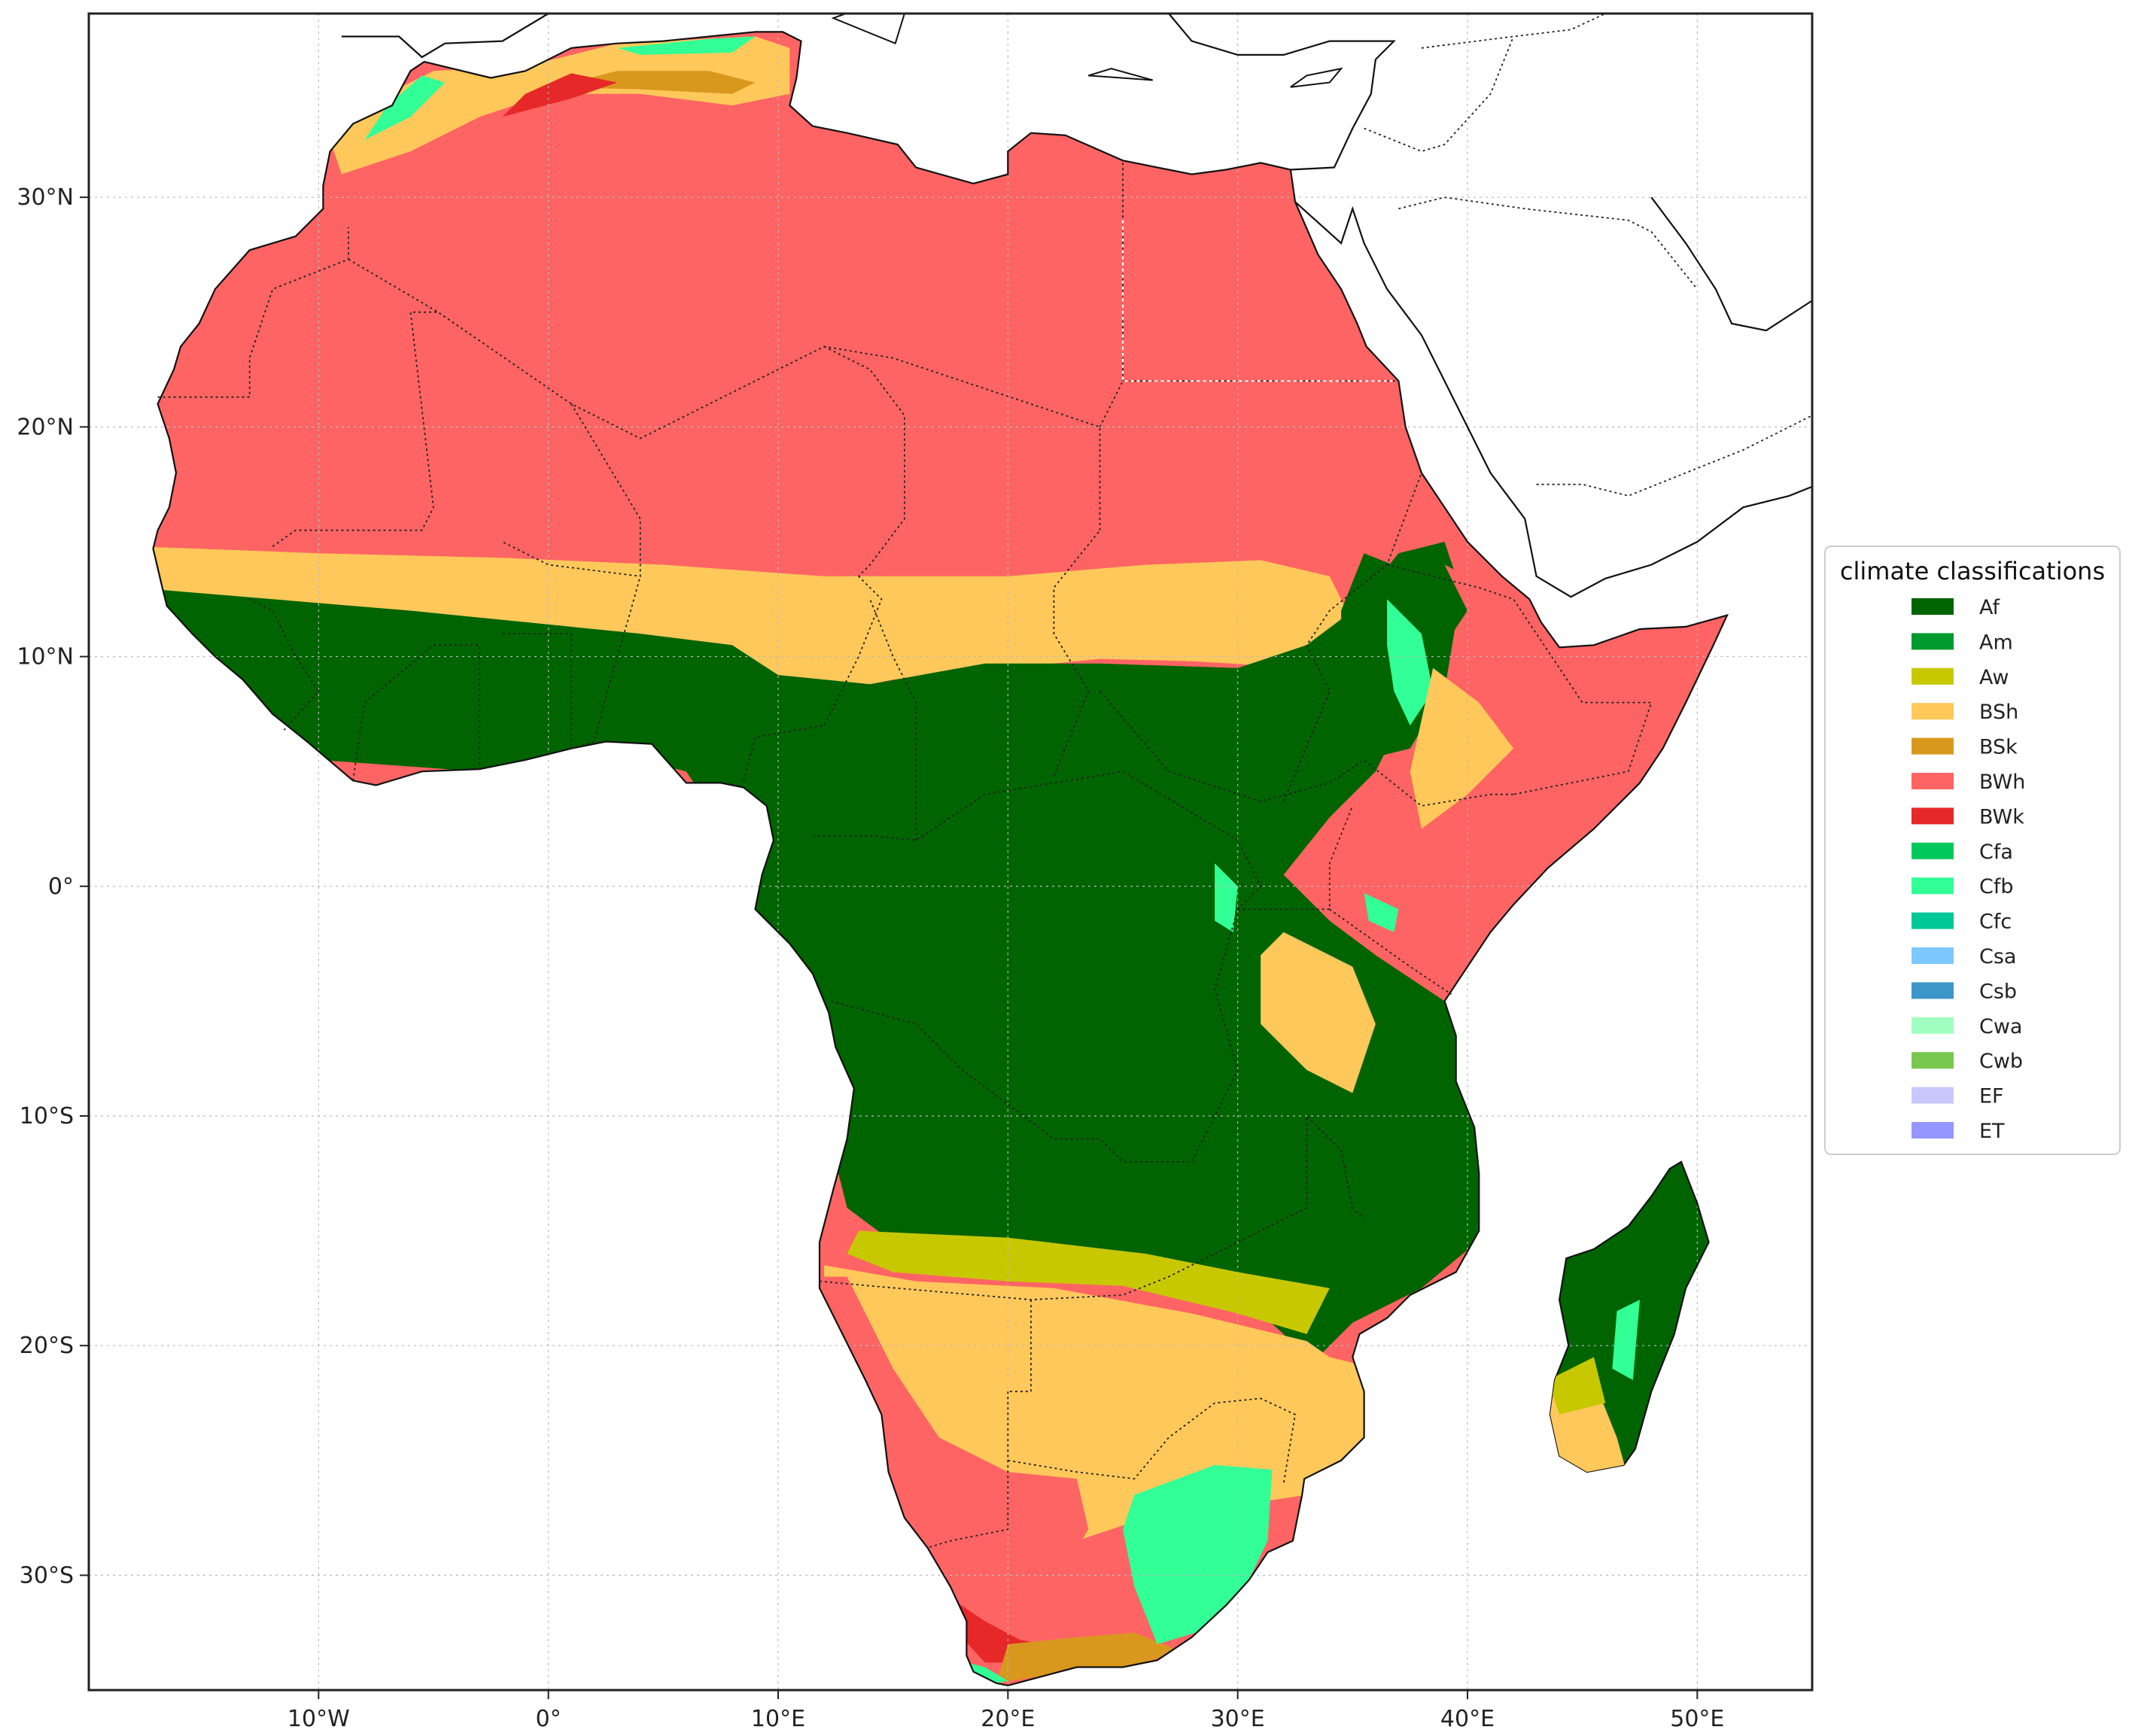  Describe the element at coordinates (1933, 1130) in the screenshot. I see `legend-swatch-et` at that location.